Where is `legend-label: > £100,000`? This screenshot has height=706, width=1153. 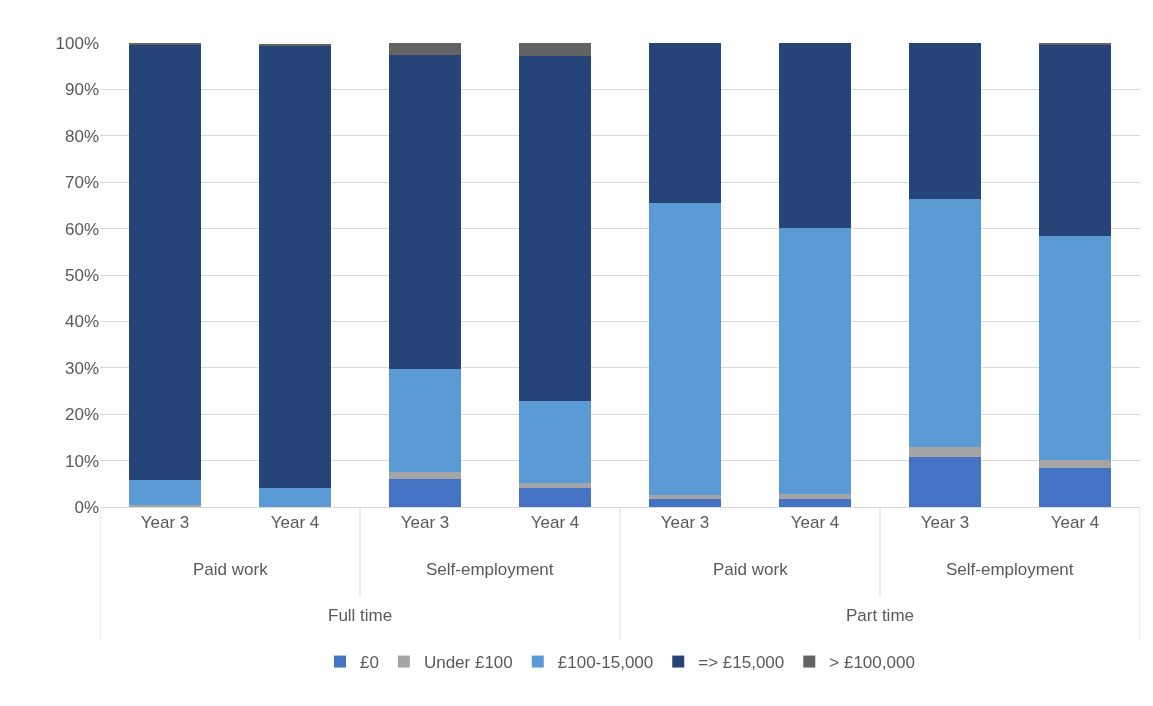
legend-label: > £100,000 is located at coordinates (872, 663).